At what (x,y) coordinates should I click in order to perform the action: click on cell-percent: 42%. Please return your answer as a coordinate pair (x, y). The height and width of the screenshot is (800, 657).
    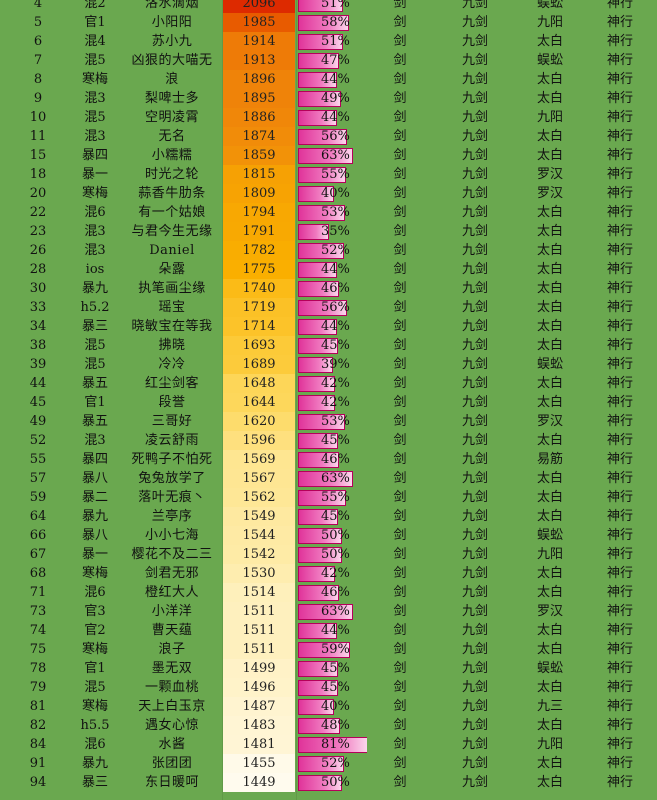
    Looking at the image, I should click on (332, 402).